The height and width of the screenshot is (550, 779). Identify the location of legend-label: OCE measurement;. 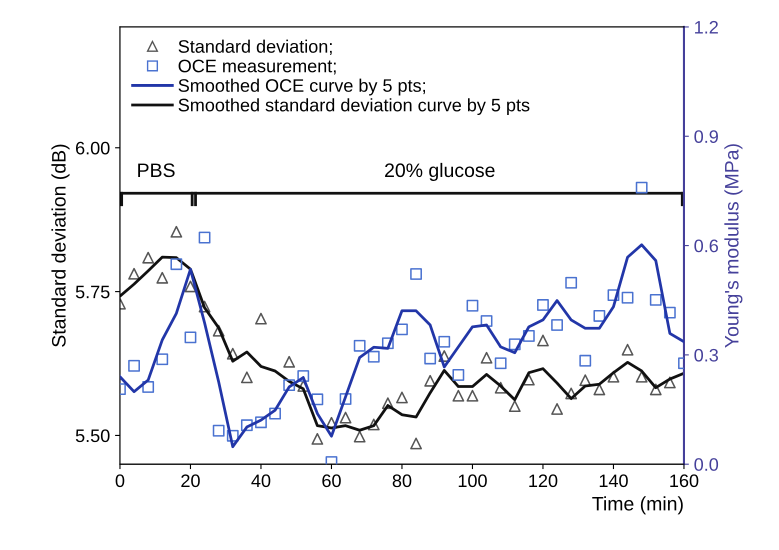
(257, 67).